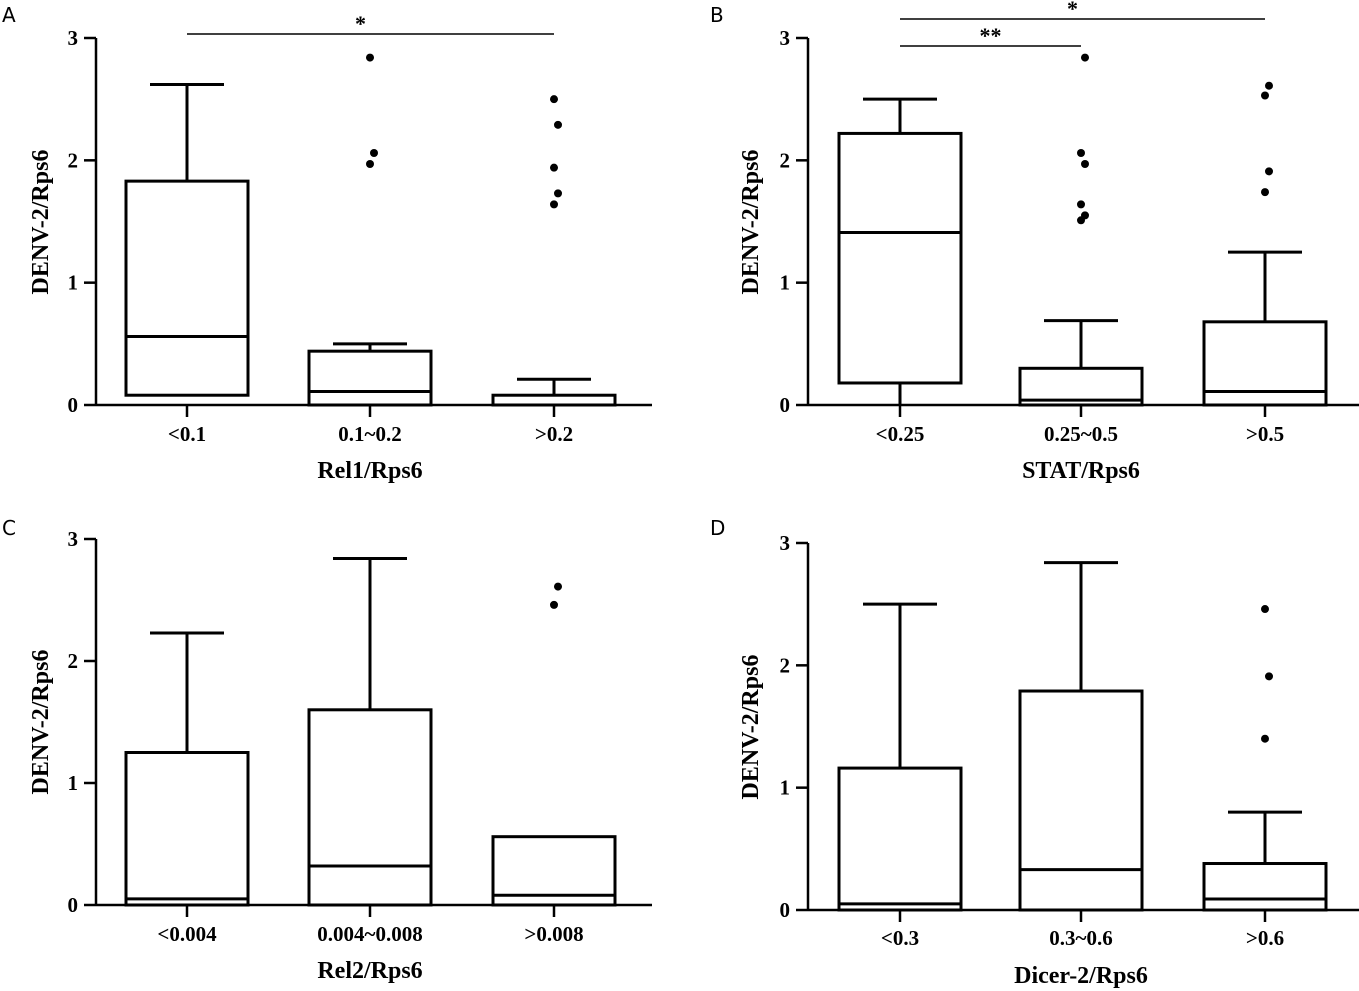 This screenshot has height=991, width=1359. What do you see at coordinates (1265, 938) in the screenshot?
I see `x-tick-label: >0.6` at bounding box center [1265, 938].